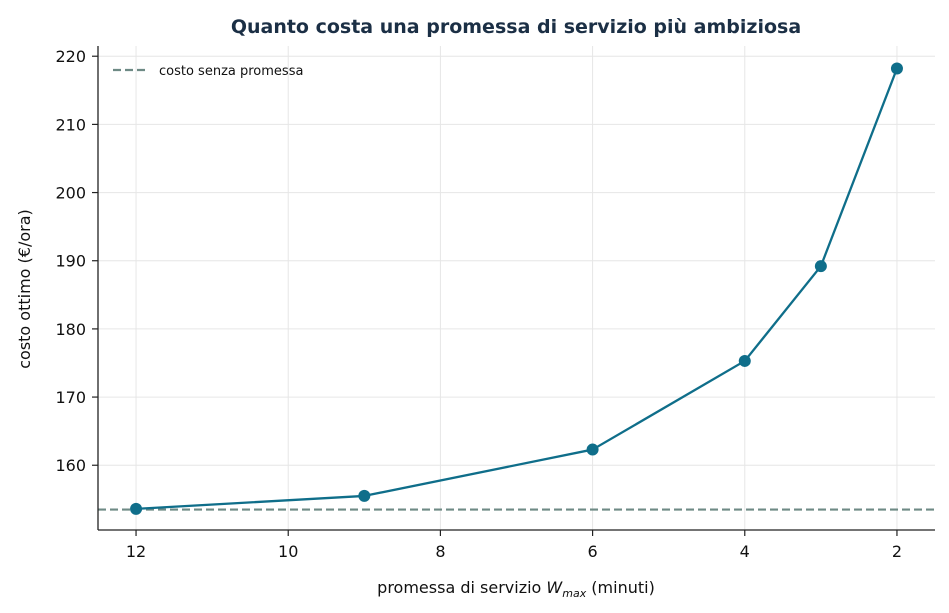 The height and width of the screenshot is (613, 949). Describe the element at coordinates (70, 397) in the screenshot. I see `y-tick-label: 170` at that location.